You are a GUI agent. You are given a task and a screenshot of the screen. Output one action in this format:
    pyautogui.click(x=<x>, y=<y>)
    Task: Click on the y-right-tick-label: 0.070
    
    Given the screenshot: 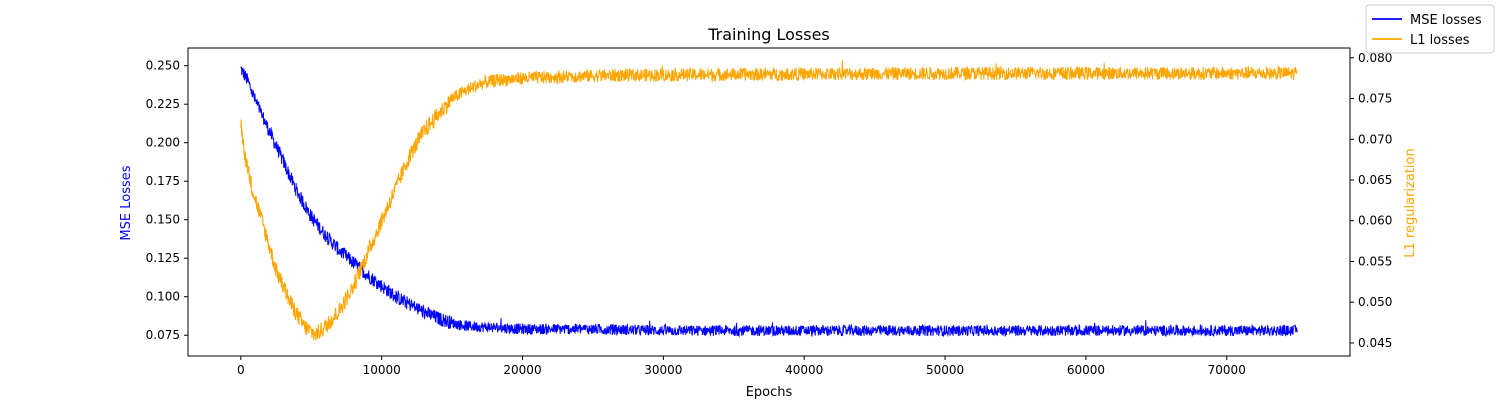 What is the action you would take?
    pyautogui.click(x=1375, y=139)
    